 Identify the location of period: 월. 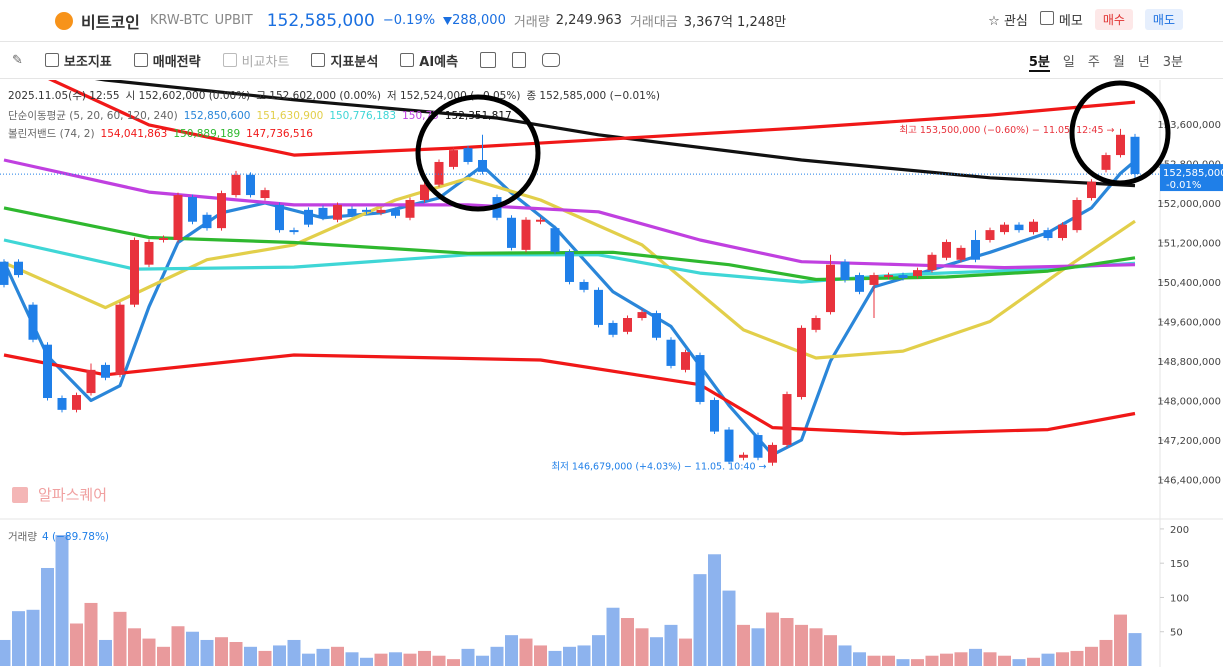
(1118, 62).